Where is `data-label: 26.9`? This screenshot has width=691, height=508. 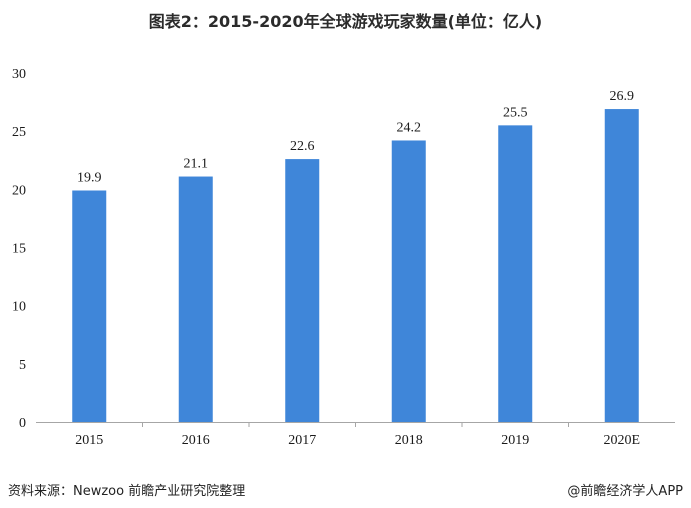
data-label: 26.9 is located at coordinates (622, 96).